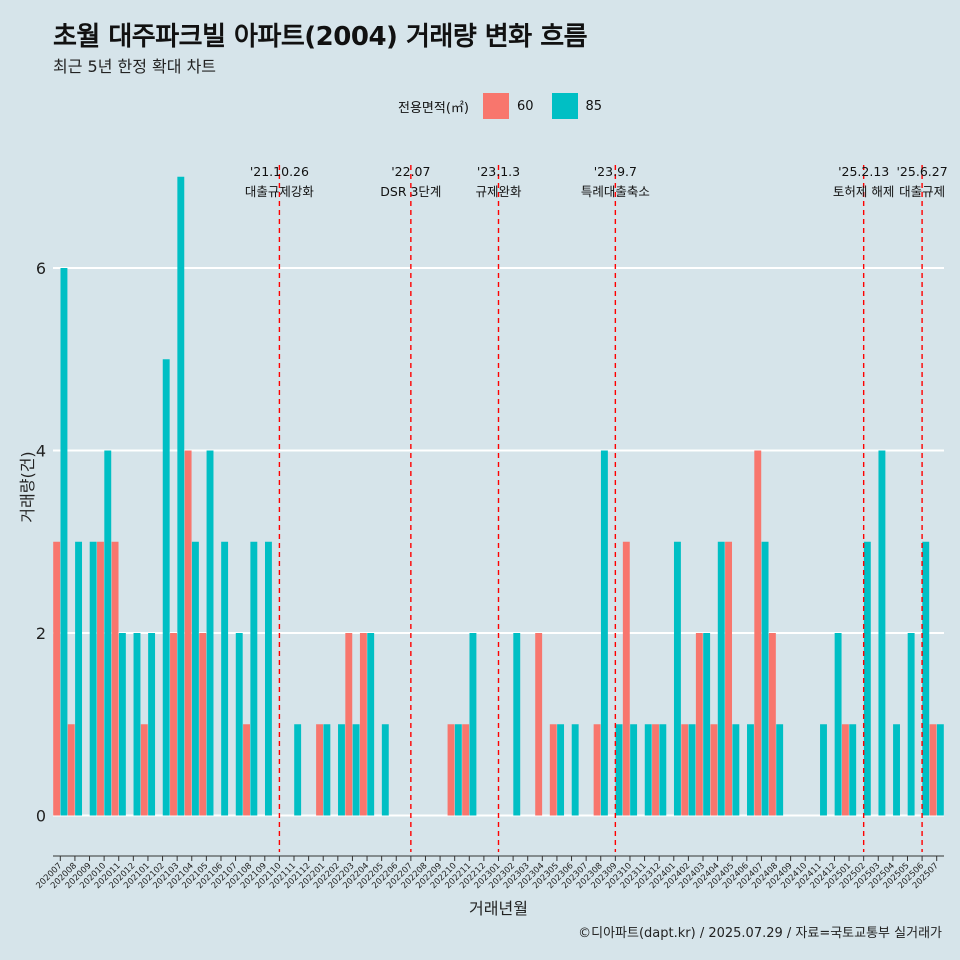  What do you see at coordinates (135, 66) in the screenshot?
I see `chart-subtitle: 최근 5년 한정 확대 차트` at bounding box center [135, 66].